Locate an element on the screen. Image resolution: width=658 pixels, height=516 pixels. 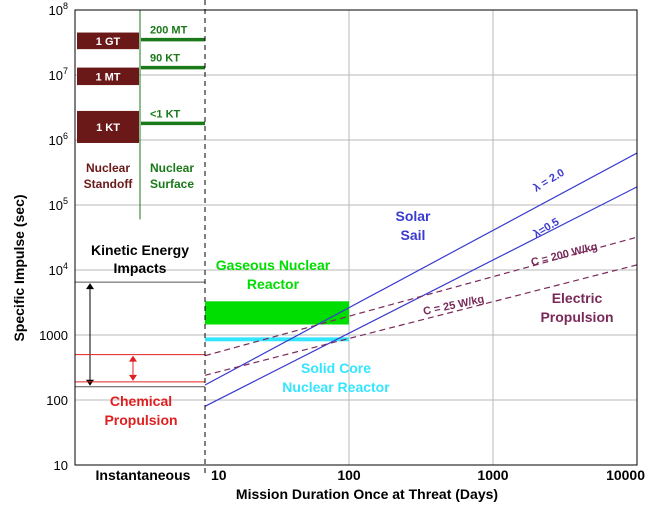
y-tick-label: 100 is located at coordinates (57, 400).